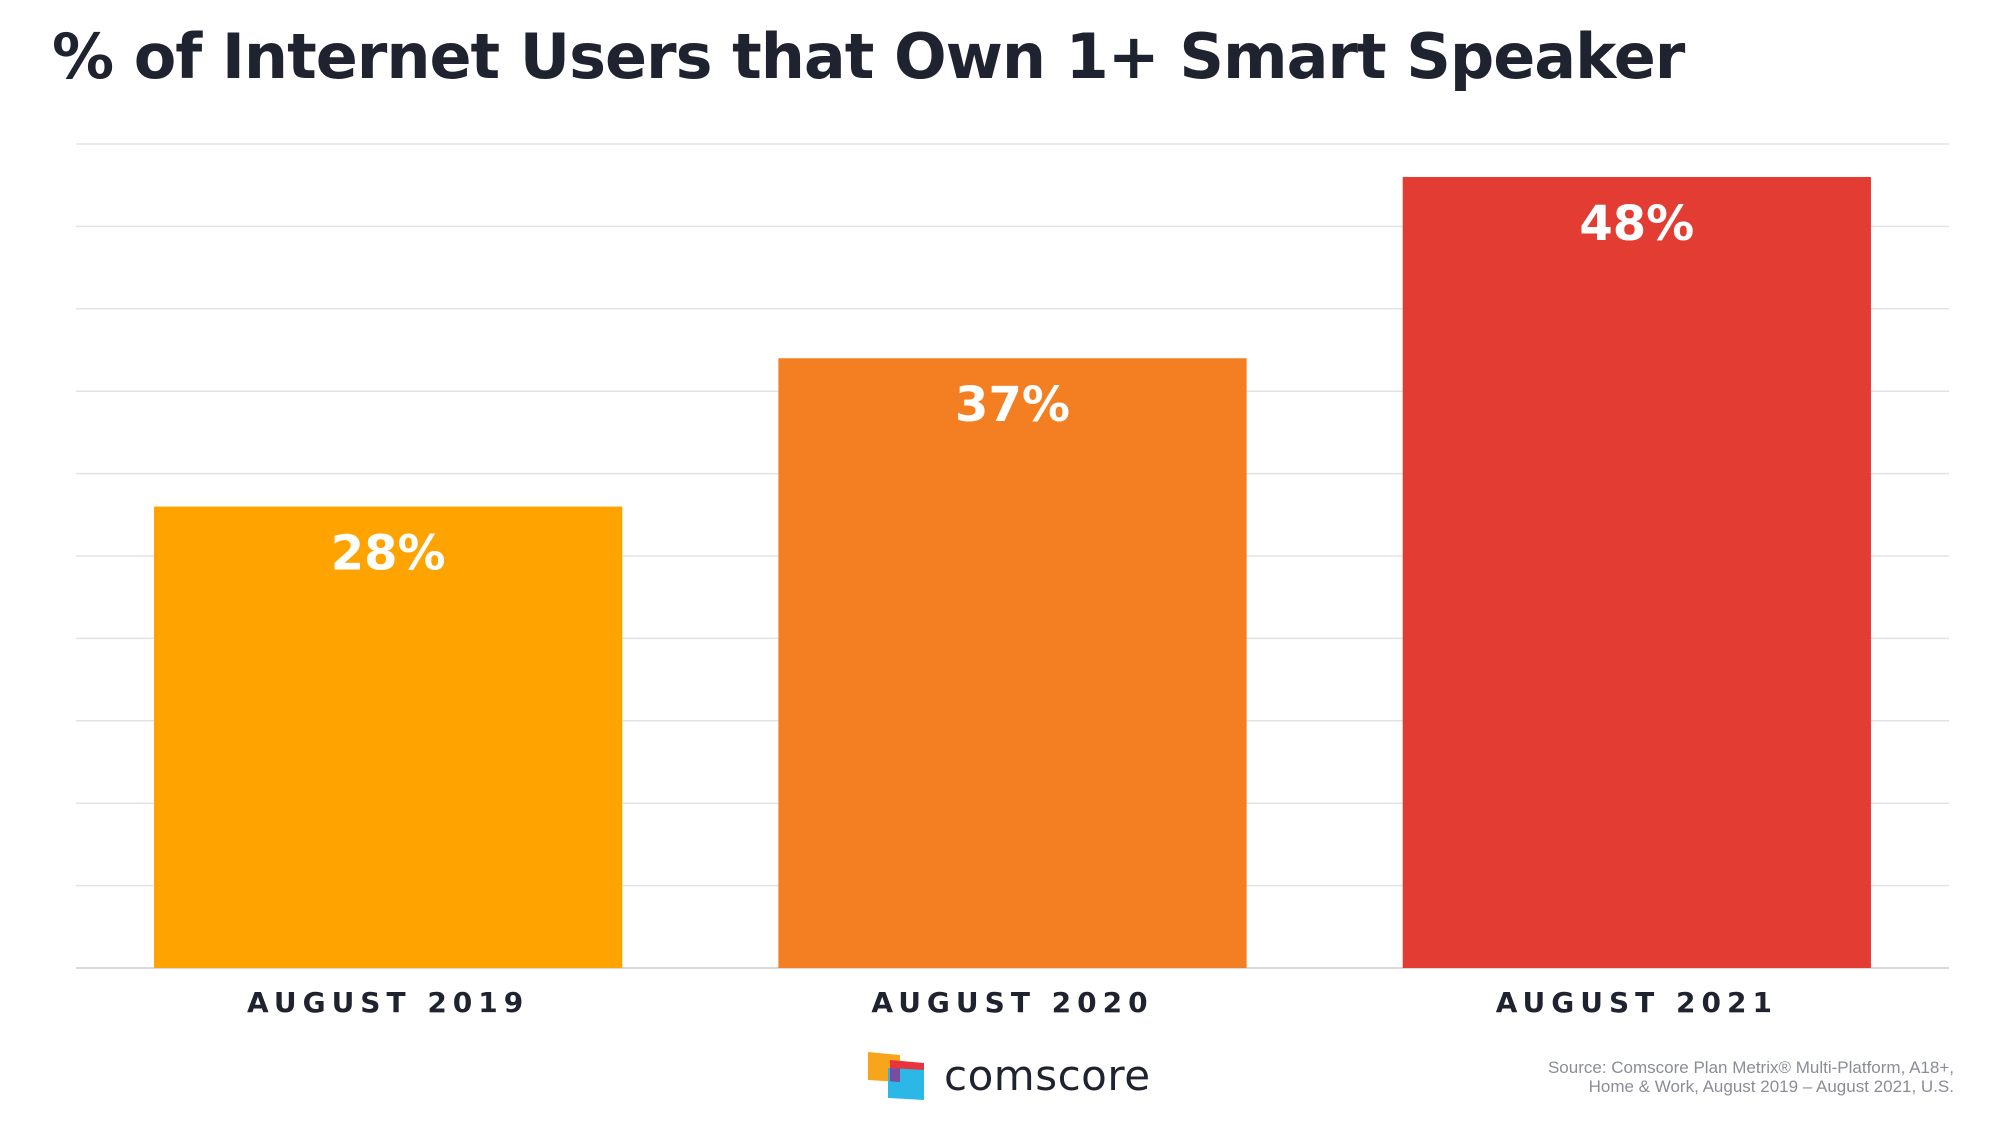 The width and height of the screenshot is (1999, 1124). Describe the element at coordinates (896, 1076) in the screenshot. I see `comscore-logo-icon` at that location.